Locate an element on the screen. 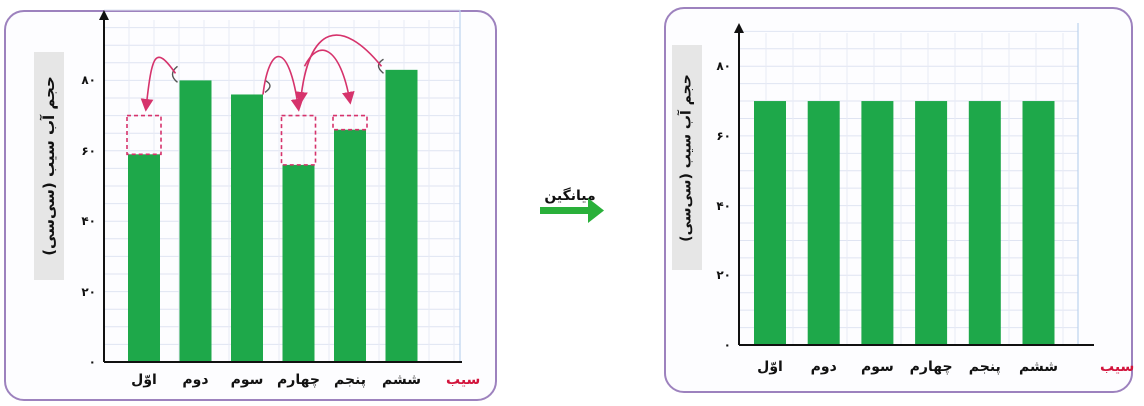 The width and height of the screenshot is (1144, 406). right-y-axis-arrow is located at coordinates (739, 28).